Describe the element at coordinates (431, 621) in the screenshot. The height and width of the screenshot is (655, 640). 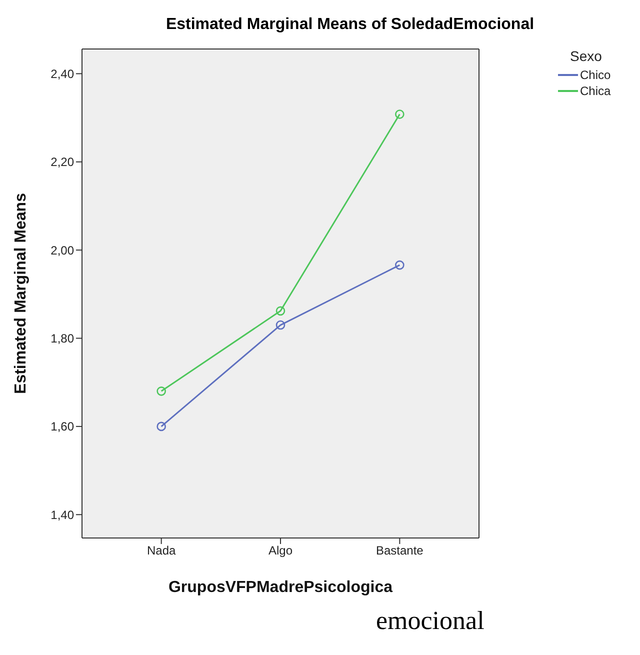
I see `text: emocional` at that location.